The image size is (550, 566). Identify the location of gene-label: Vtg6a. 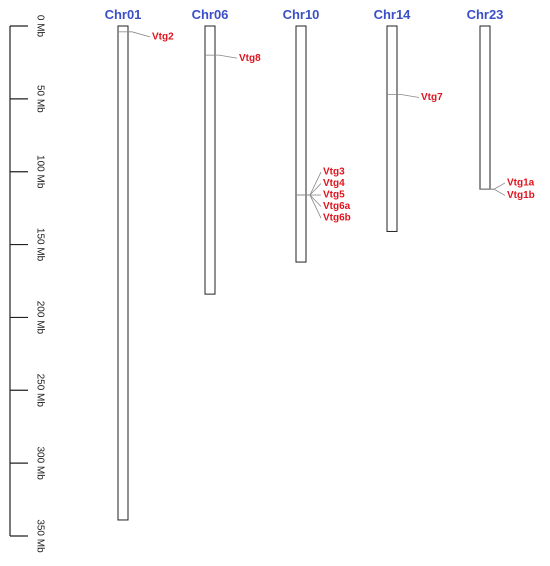
(337, 206).